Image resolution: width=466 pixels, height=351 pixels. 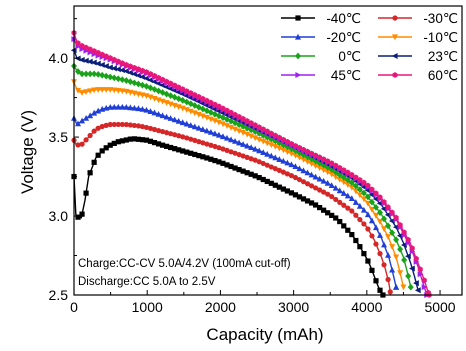 I want to click on legend-label: -10℃, so click(x=440, y=37).